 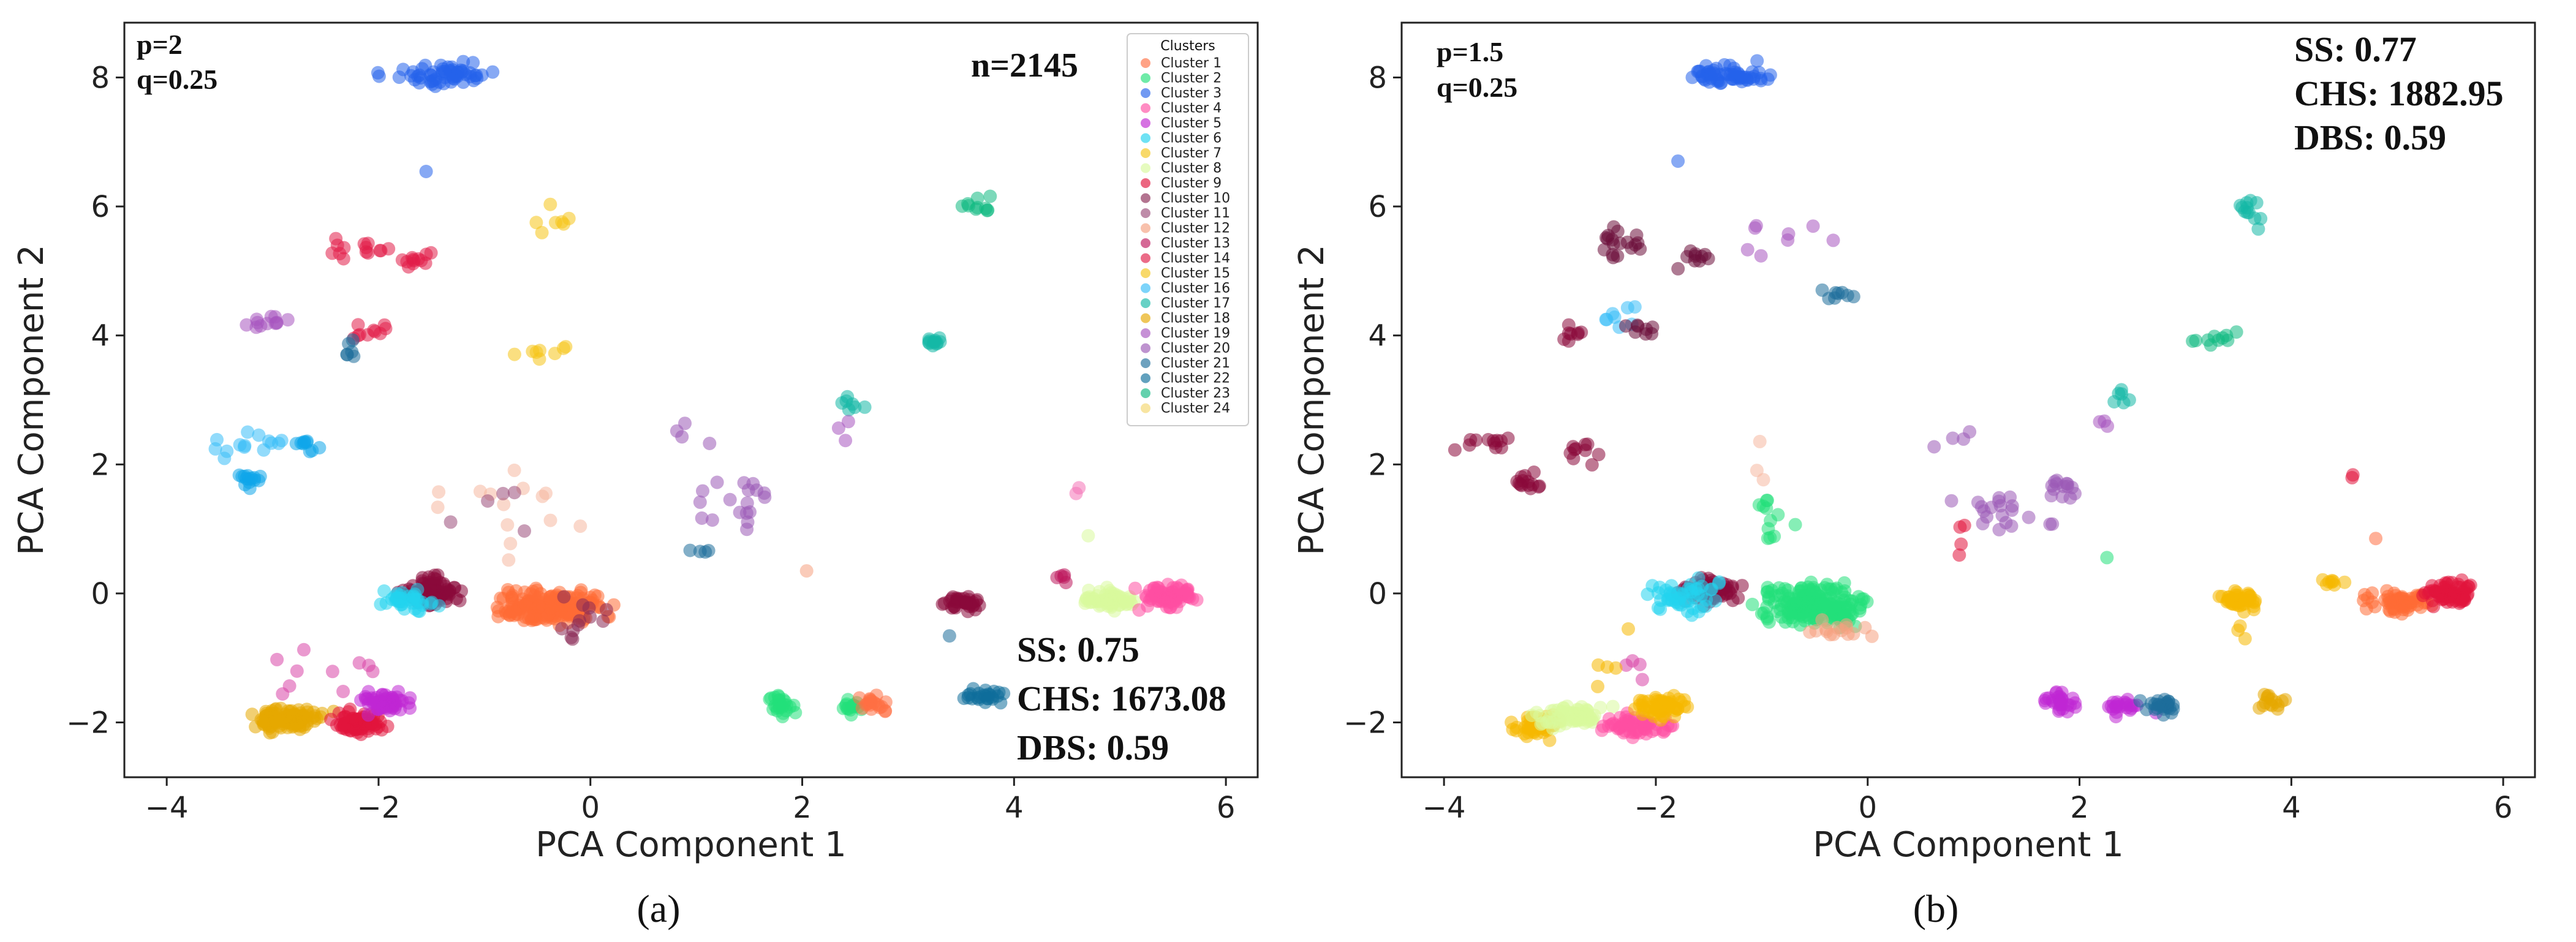 What do you see at coordinates (1312, 400) in the screenshot?
I see `y-axis-title-b: PCA Component 2` at bounding box center [1312, 400].